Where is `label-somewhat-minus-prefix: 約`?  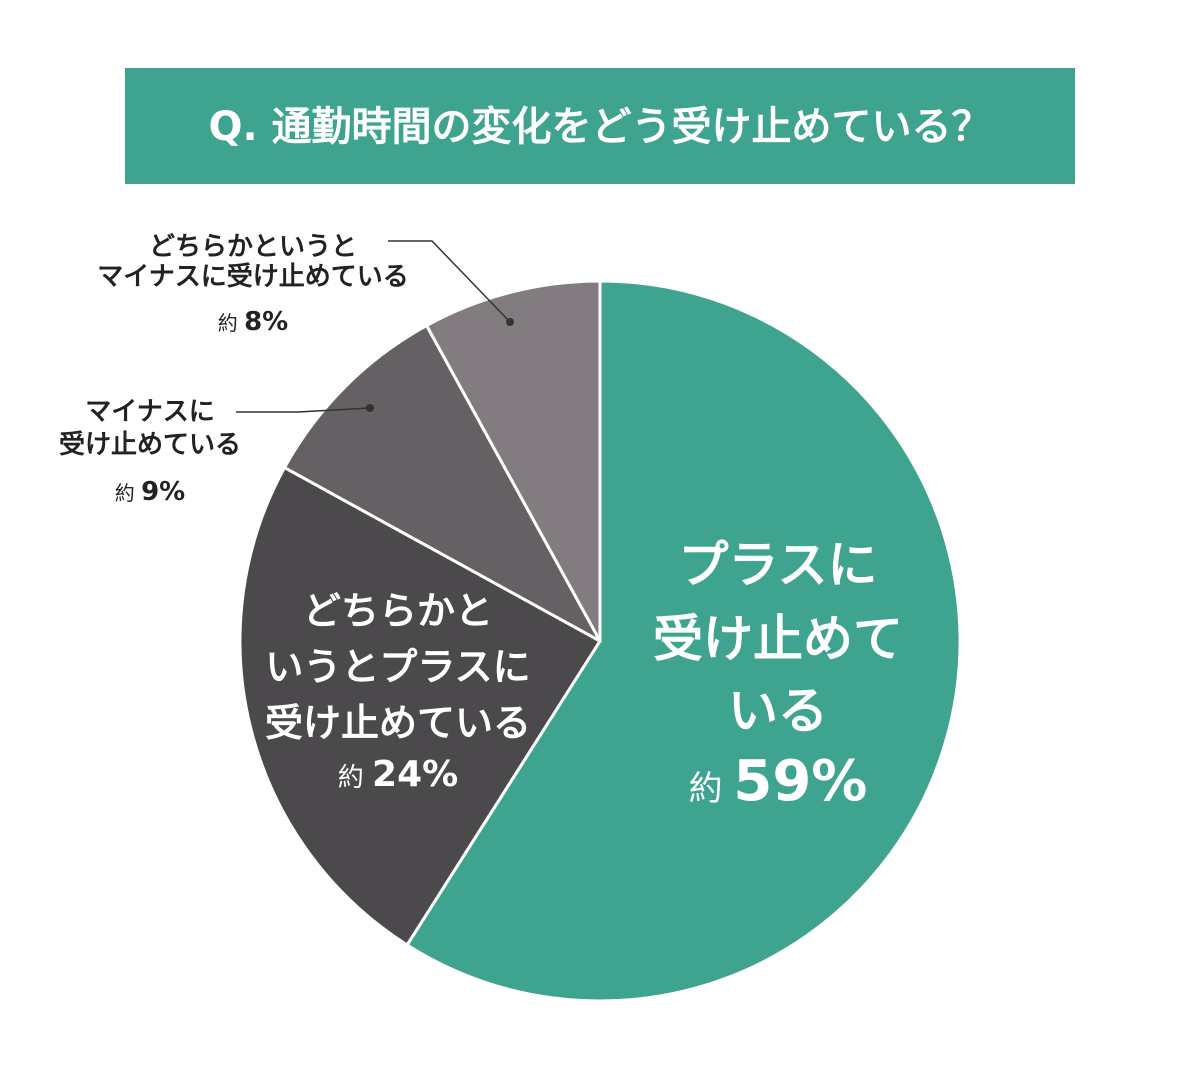 label-somewhat-minus-prefix: 約 is located at coordinates (231, 323).